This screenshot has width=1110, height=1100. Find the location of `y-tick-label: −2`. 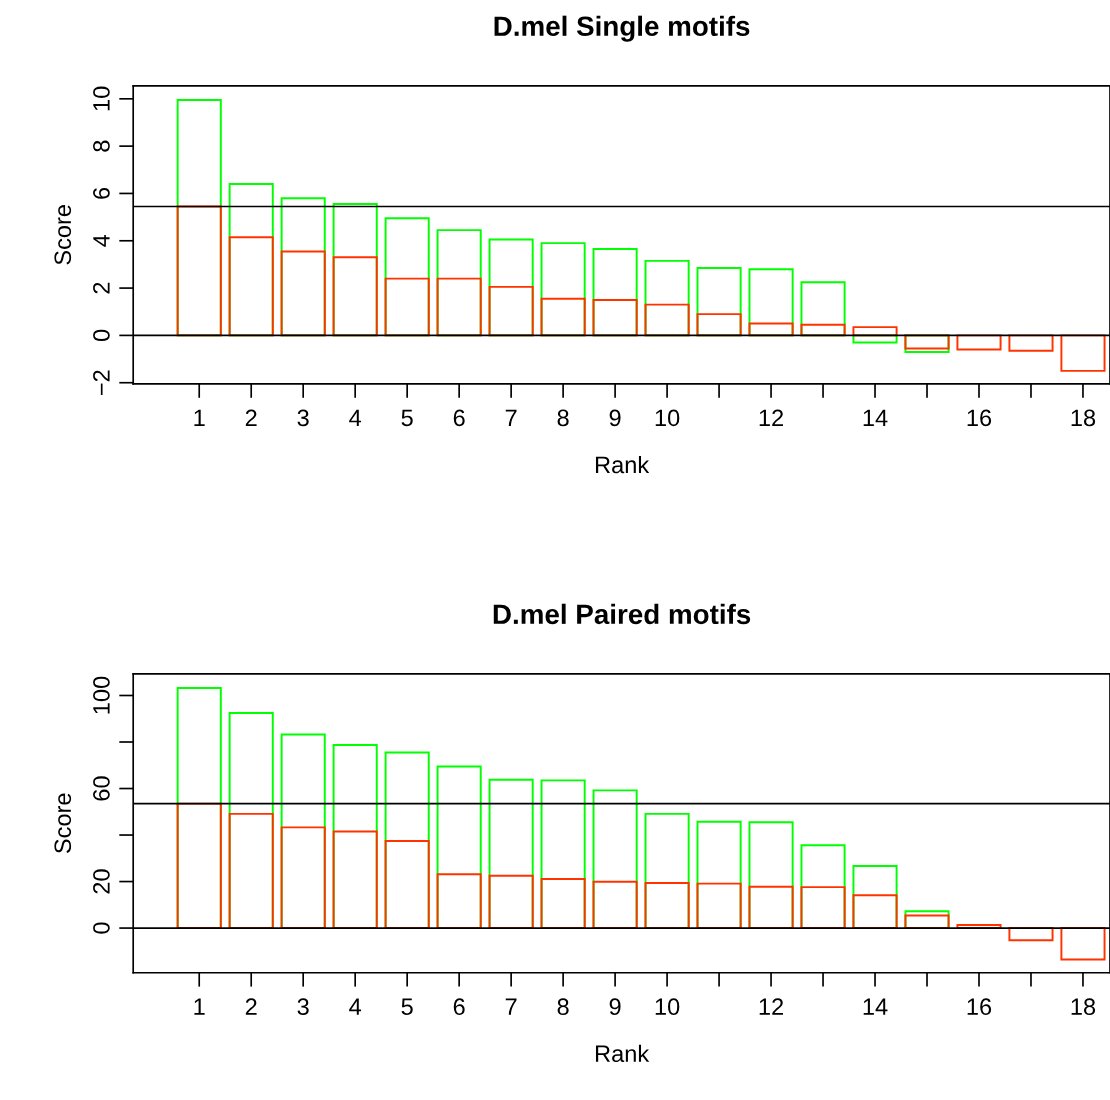

y-tick-label: −2 is located at coordinates (101, 383).